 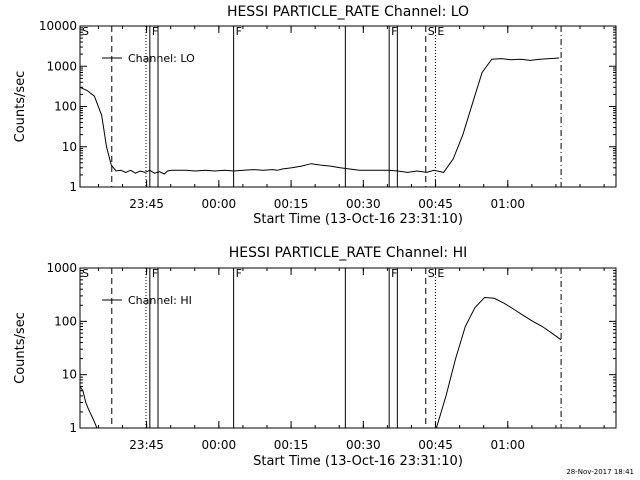 I want to click on legend-label: Channel: HI, so click(x=160, y=300).